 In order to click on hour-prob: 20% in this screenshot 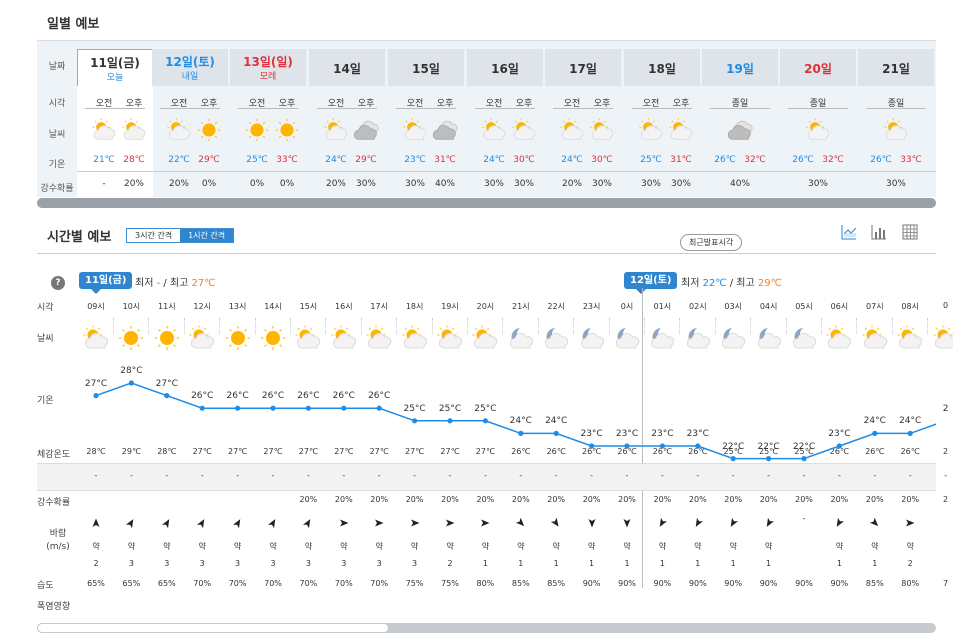, I will do `click(450, 499)`.